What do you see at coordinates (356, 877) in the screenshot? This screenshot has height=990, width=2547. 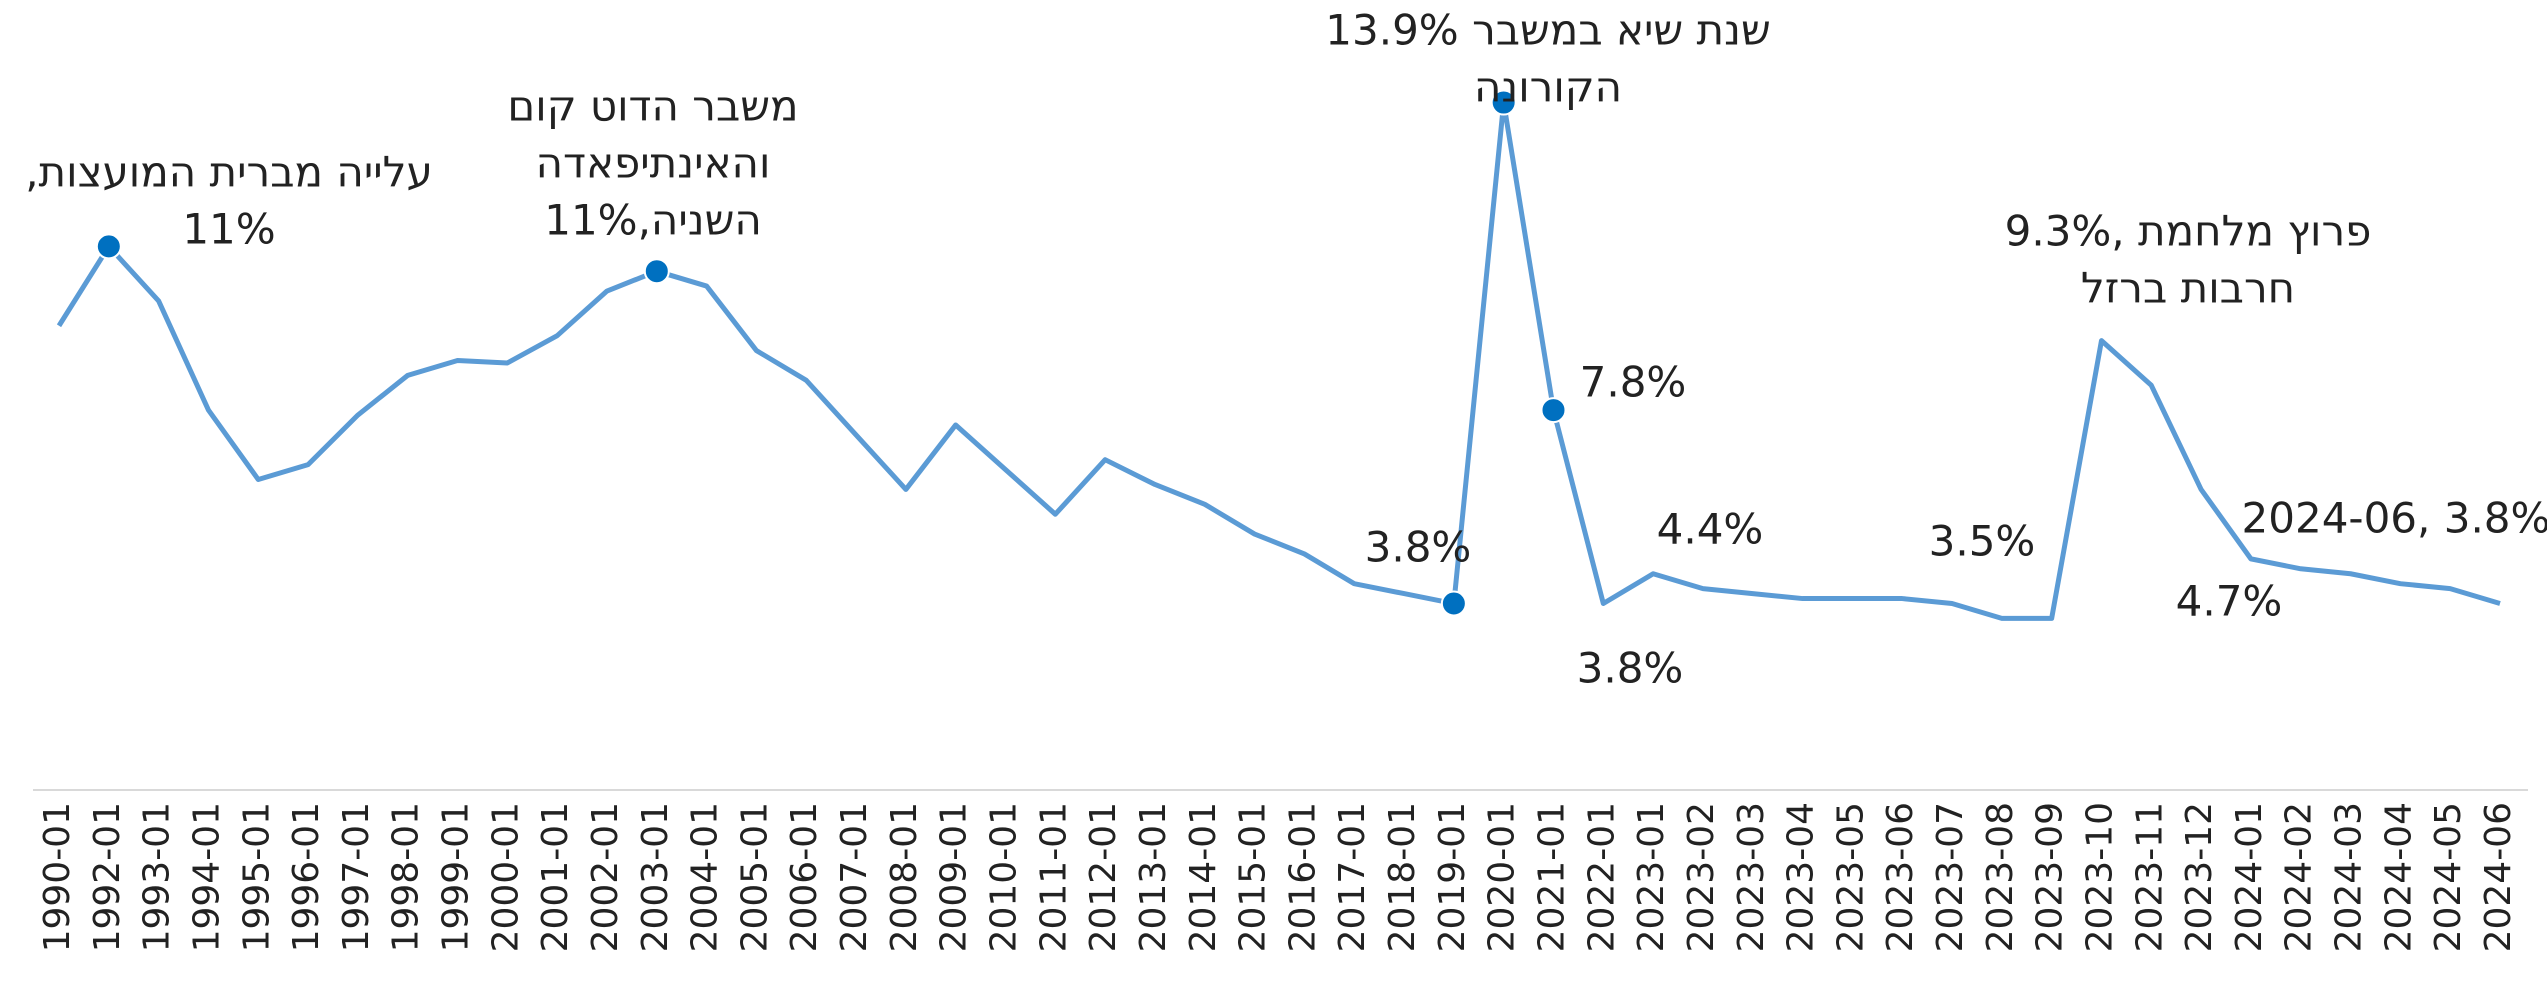 I see `x-tick-label: 1997-01` at bounding box center [356, 877].